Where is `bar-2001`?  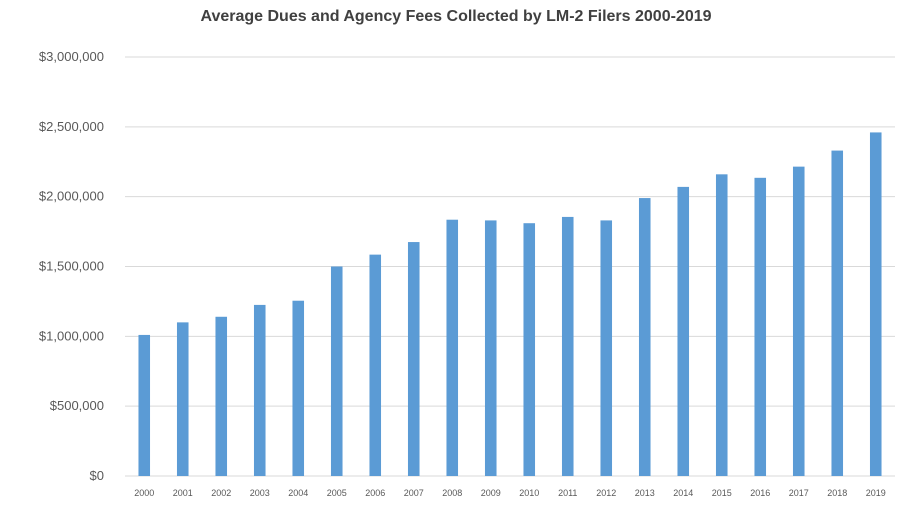 bar-2001 is located at coordinates (182, 399).